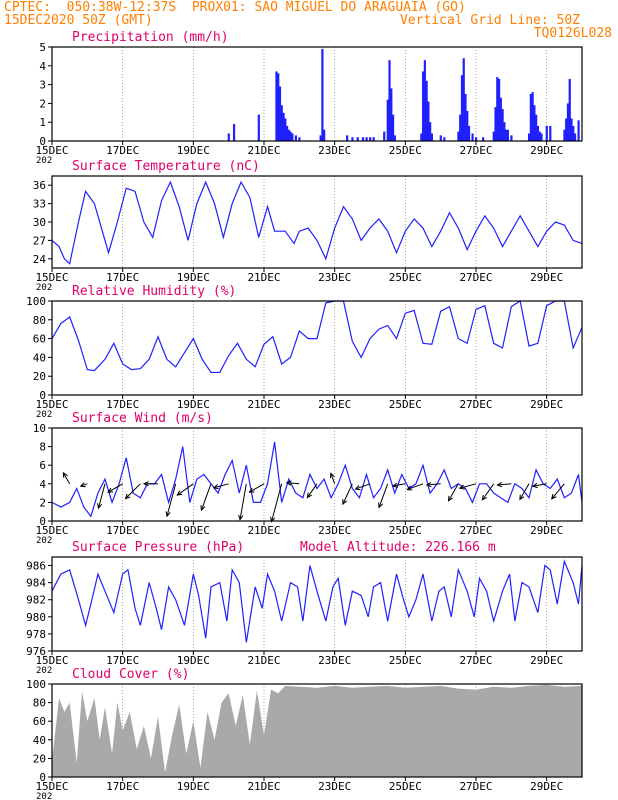 This screenshot has height=800, width=618. Describe the element at coordinates (39, 339) in the screenshot. I see `rh-ytick-label: 60` at that location.